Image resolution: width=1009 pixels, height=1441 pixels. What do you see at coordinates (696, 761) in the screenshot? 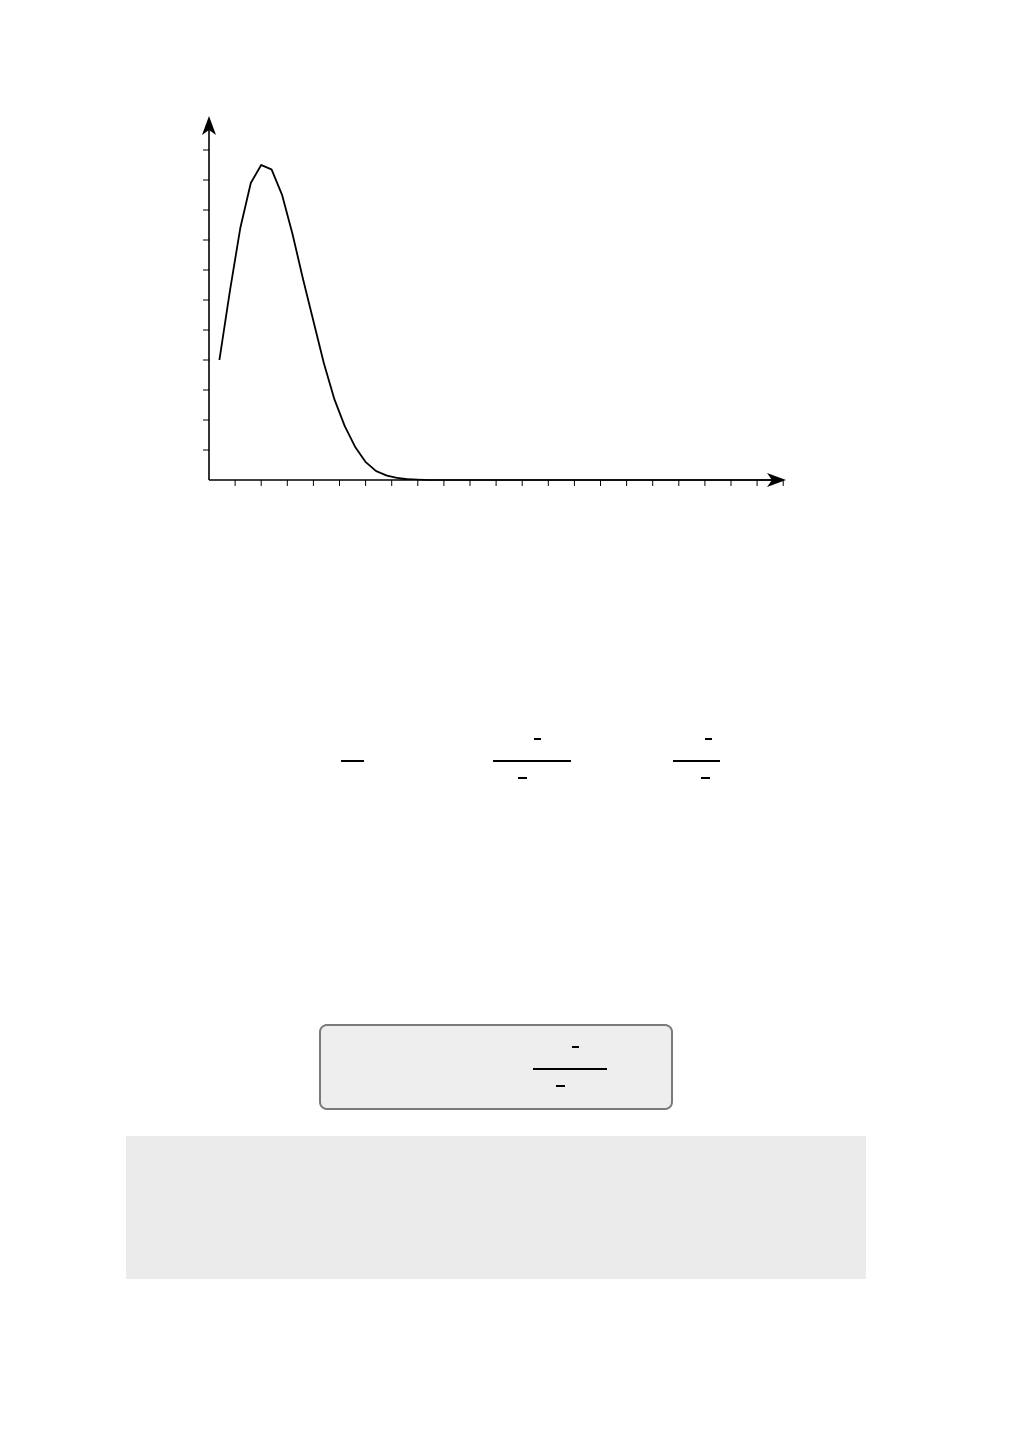
I see `term3-fraction-bar` at bounding box center [696, 761].